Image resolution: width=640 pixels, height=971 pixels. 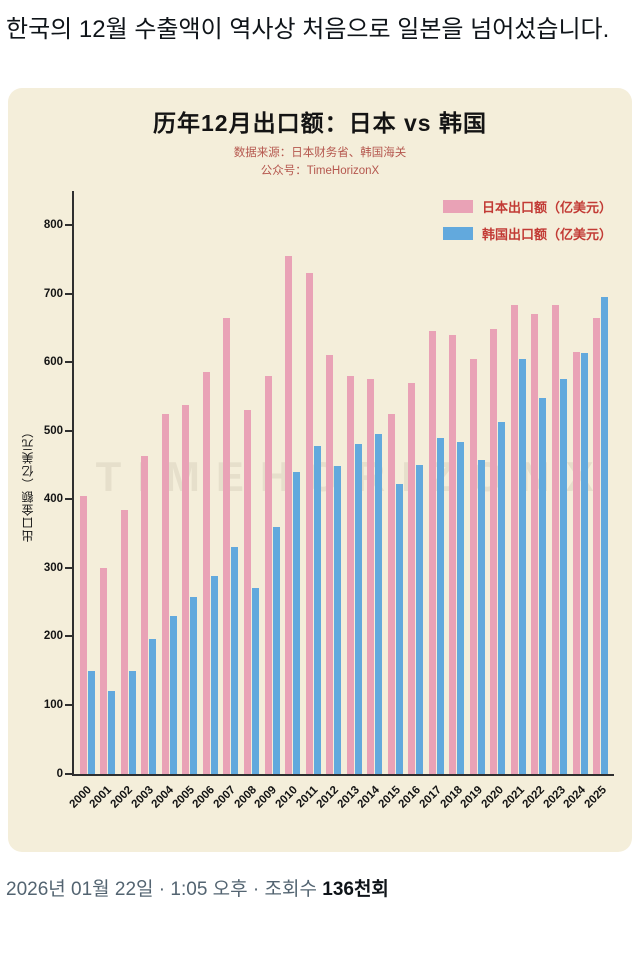 What do you see at coordinates (453, 554) in the screenshot?
I see `bar-japan-2018` at bounding box center [453, 554].